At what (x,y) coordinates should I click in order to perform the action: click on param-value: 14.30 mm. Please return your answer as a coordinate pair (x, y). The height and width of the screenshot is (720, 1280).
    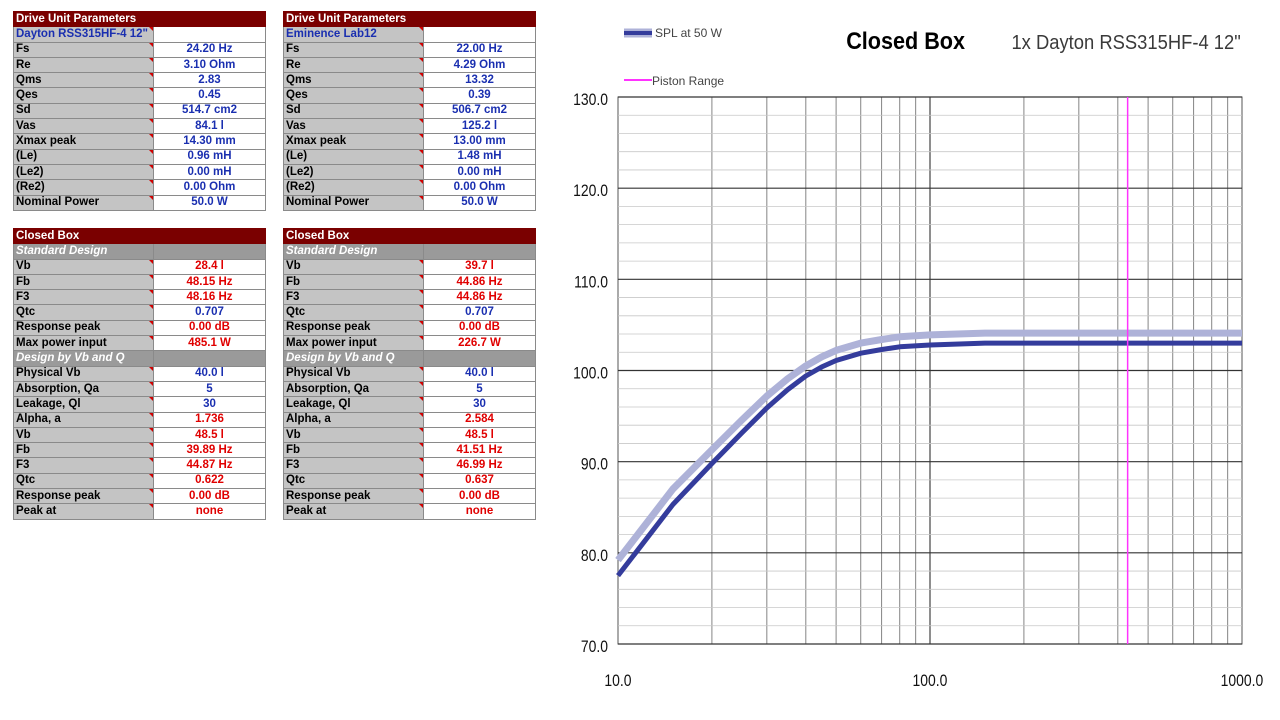
    Looking at the image, I should click on (209, 141).